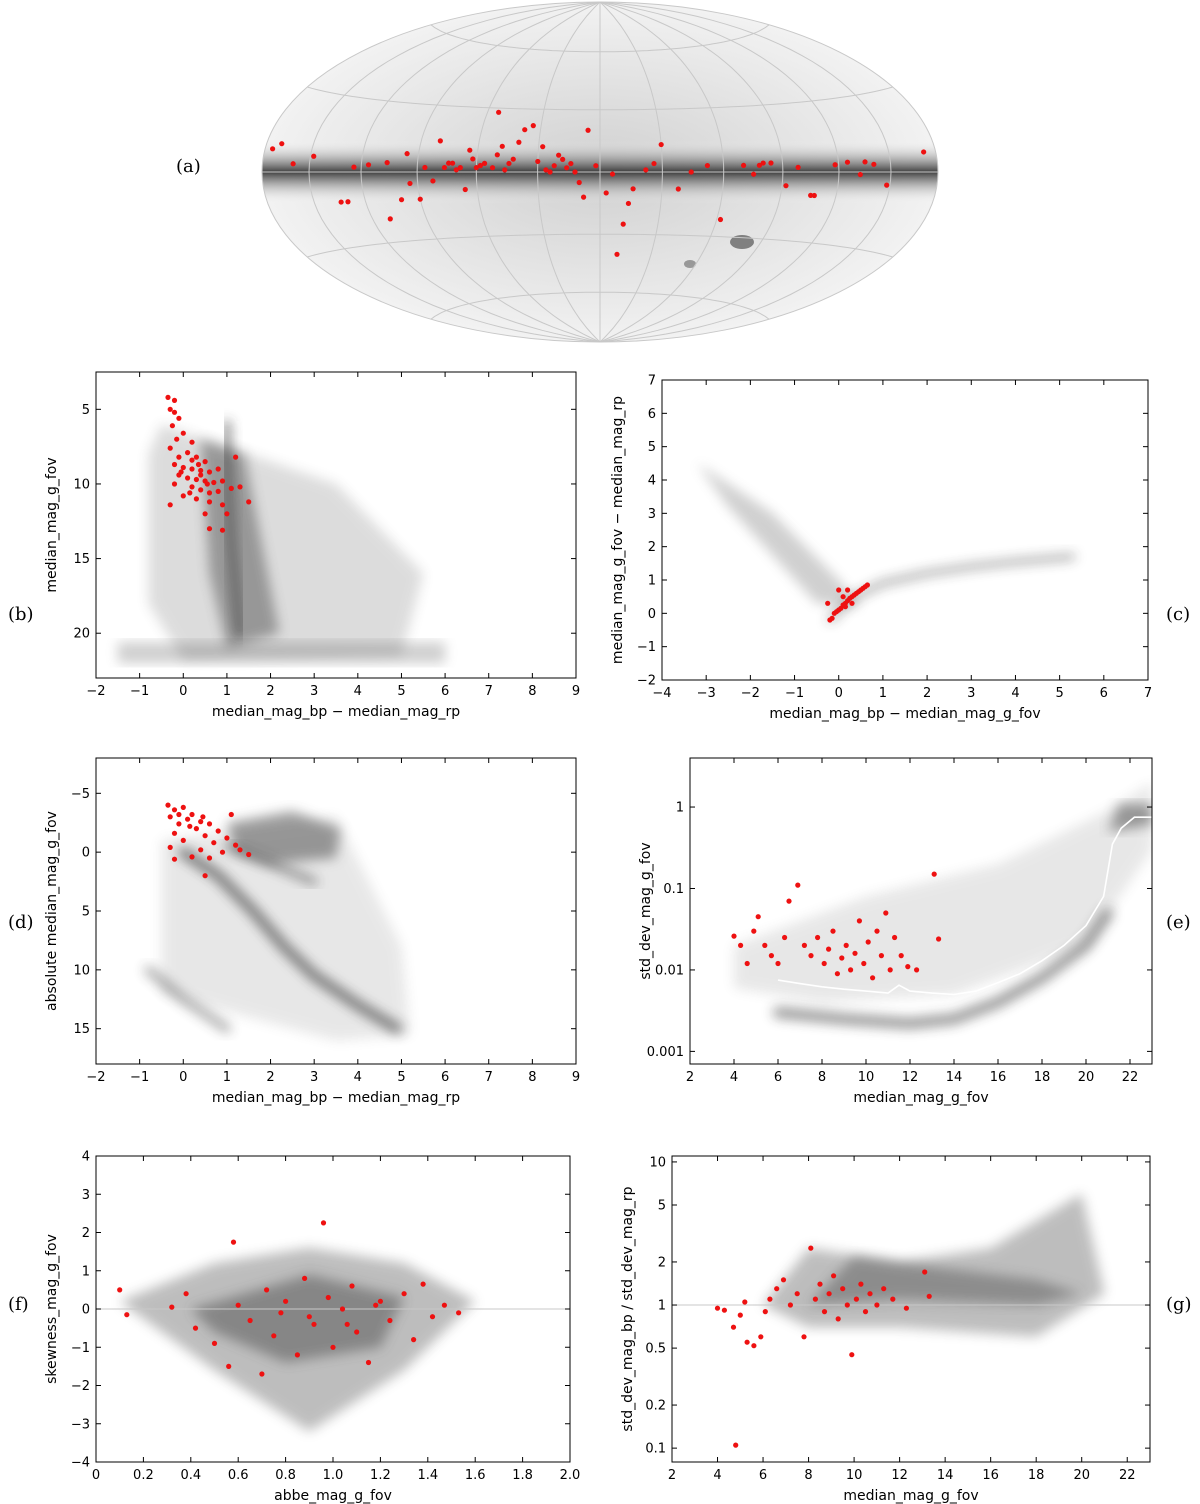  What do you see at coordinates (600, 172) in the screenshot?
I see `sky-outline` at bounding box center [600, 172].